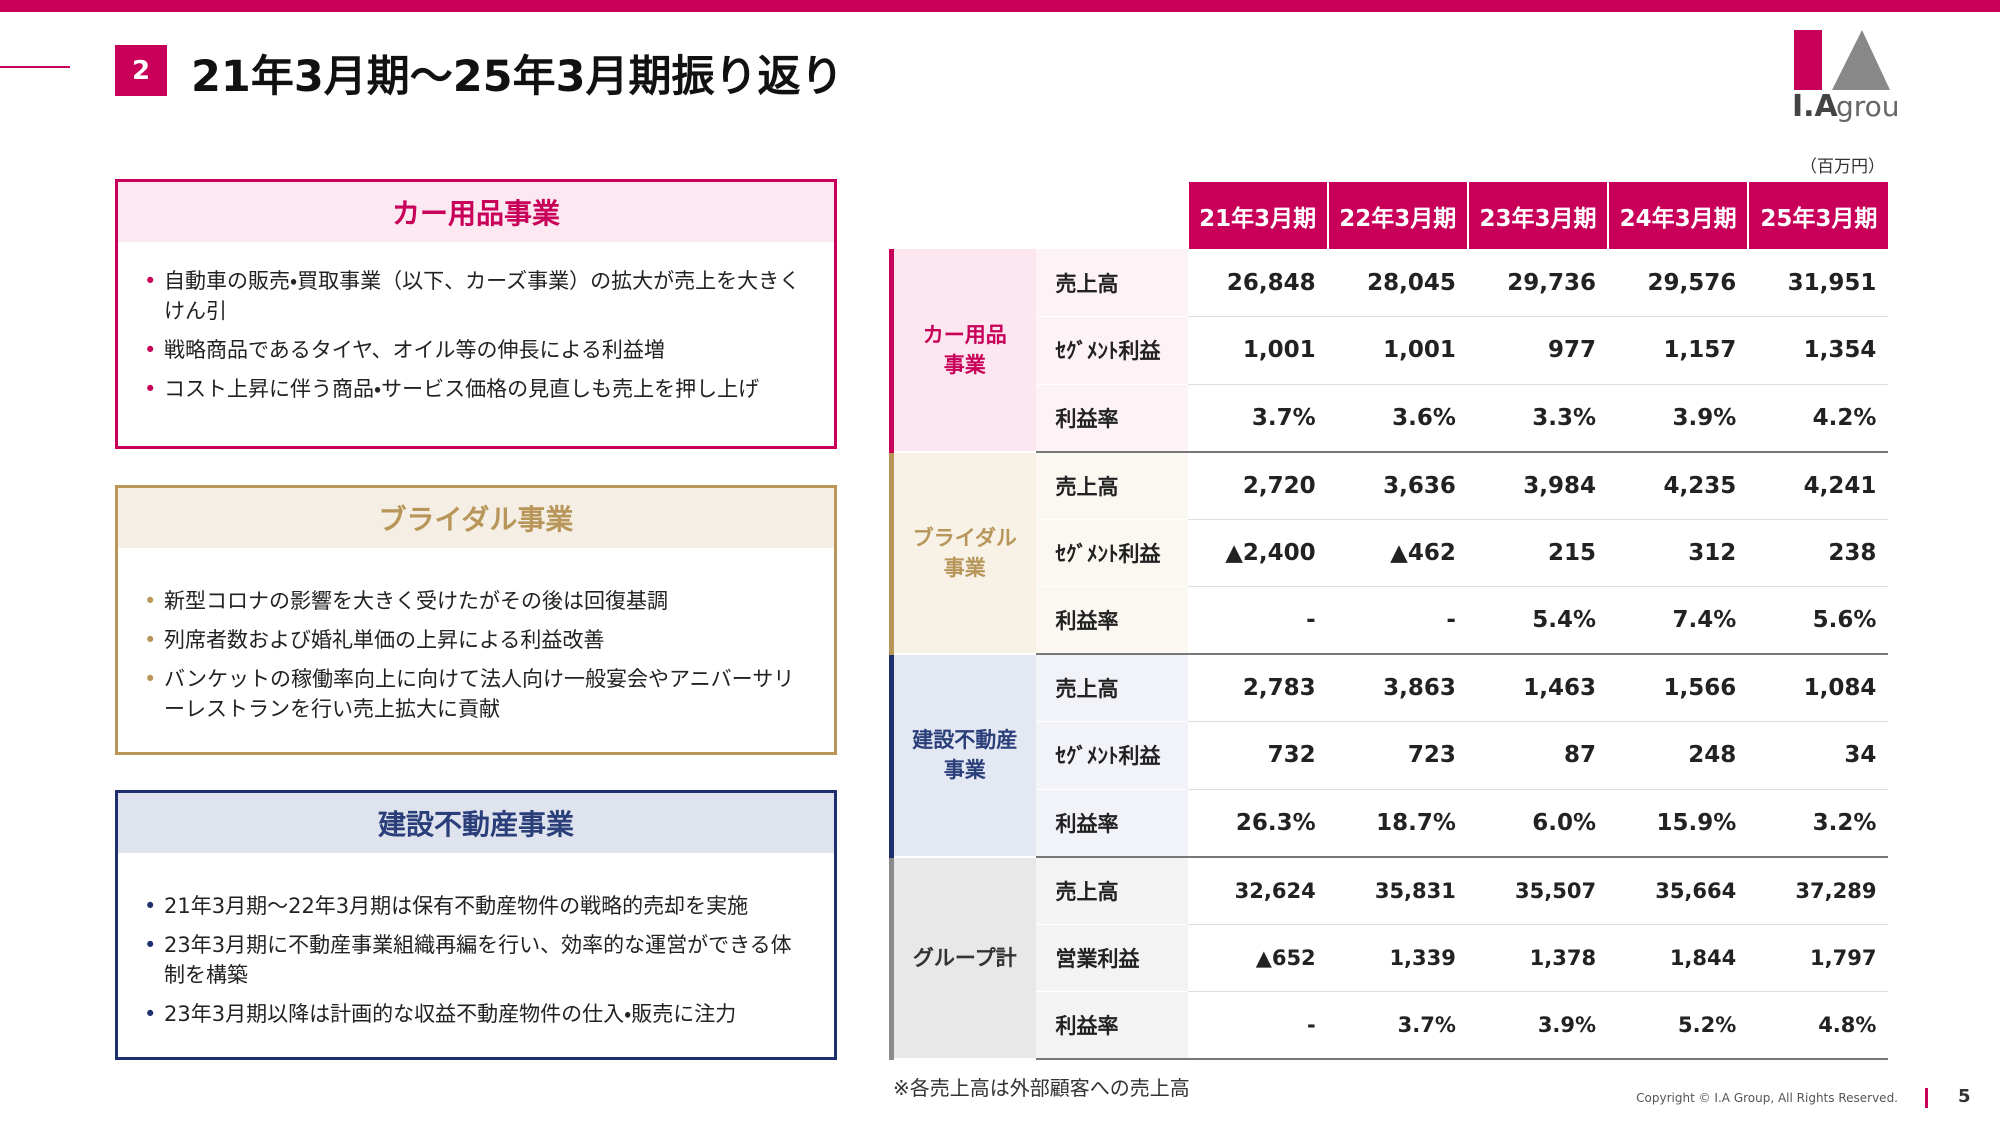 The image size is (2000, 1127). I want to click on panel-title: ブライダル事業, so click(476, 518).